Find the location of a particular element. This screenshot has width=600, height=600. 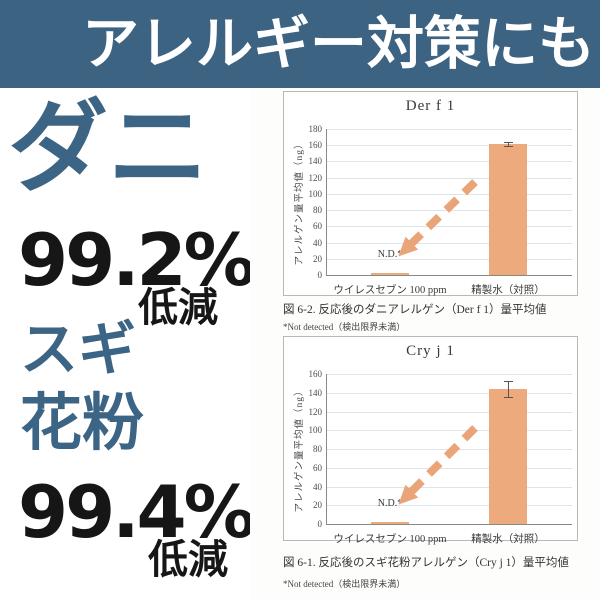

reduction-suffix-mite: 低減 is located at coordinates (178, 308).